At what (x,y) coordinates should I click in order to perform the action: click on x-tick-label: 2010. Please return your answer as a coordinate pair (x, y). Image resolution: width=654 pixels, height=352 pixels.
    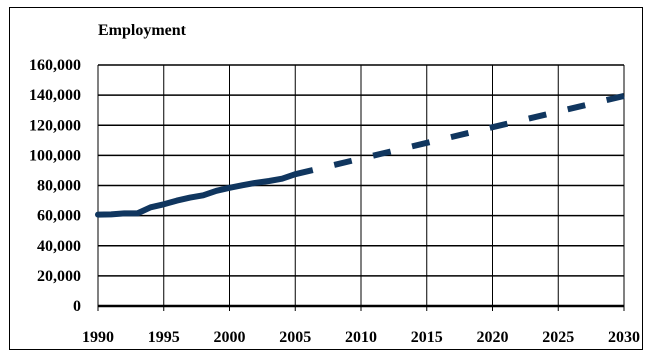
    Looking at the image, I should click on (361, 337).